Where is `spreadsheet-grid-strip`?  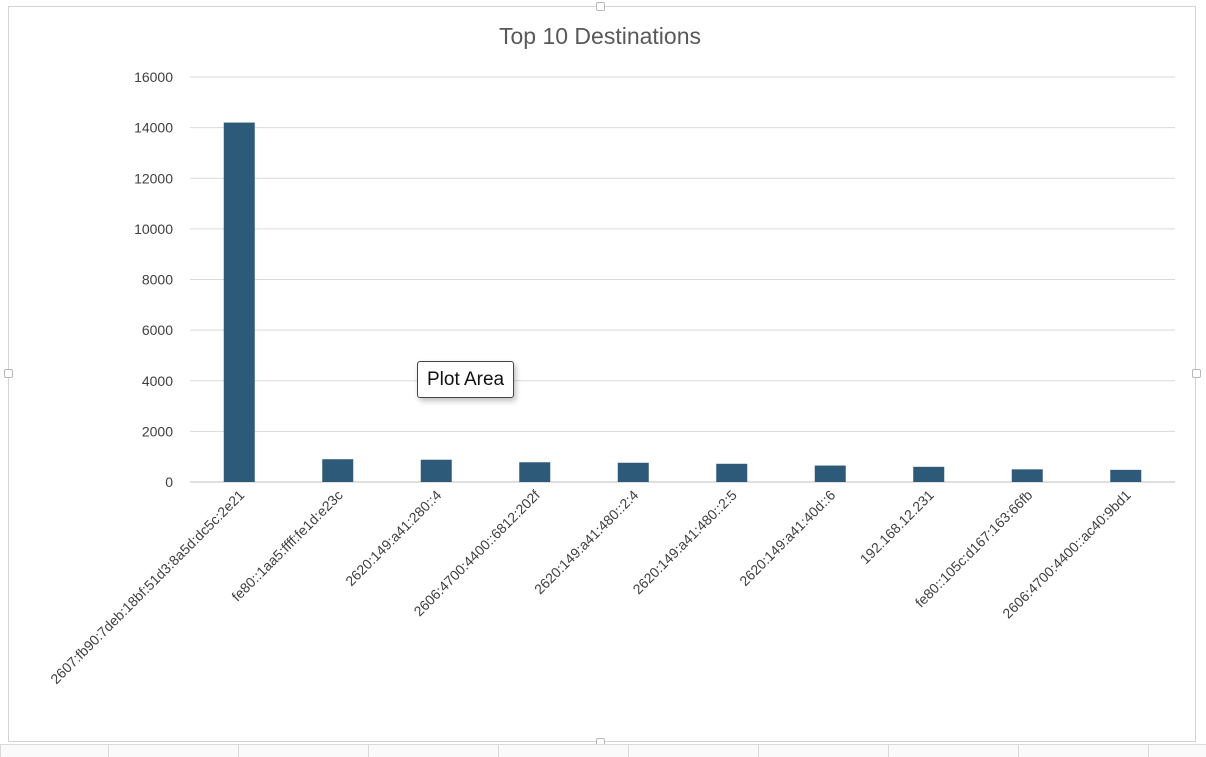
spreadsheet-grid-strip is located at coordinates (603, 750).